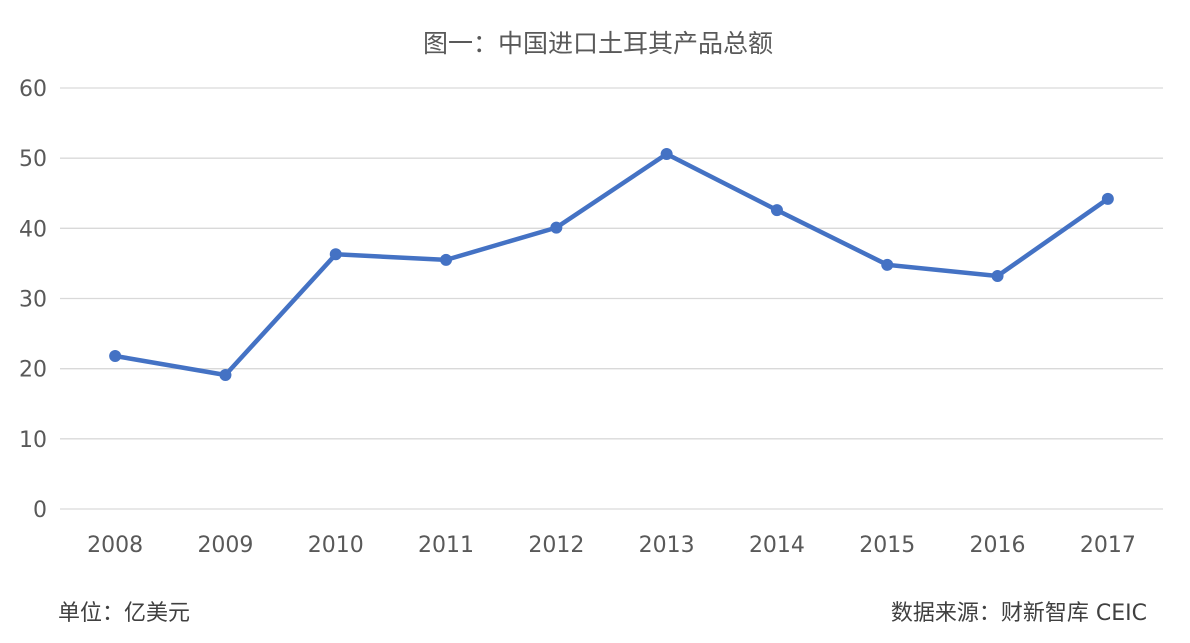  I want to click on unit-note: 单位：亿美元, so click(124, 613).